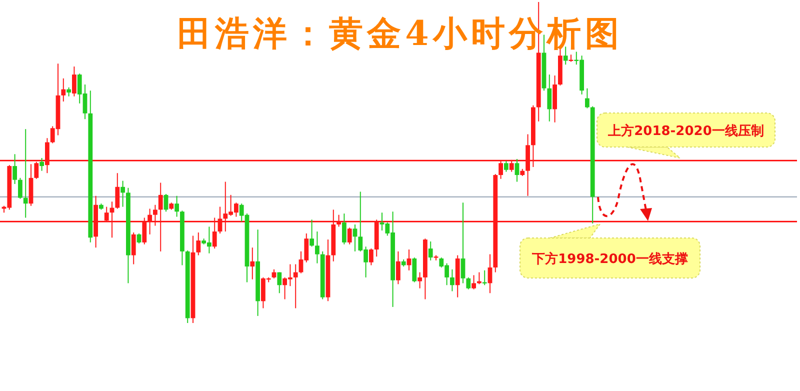 The image size is (800, 391). What do you see at coordinates (609, 259) in the screenshot?
I see `ref-line-label: 下方1998-2000一线支撑` at bounding box center [609, 259].